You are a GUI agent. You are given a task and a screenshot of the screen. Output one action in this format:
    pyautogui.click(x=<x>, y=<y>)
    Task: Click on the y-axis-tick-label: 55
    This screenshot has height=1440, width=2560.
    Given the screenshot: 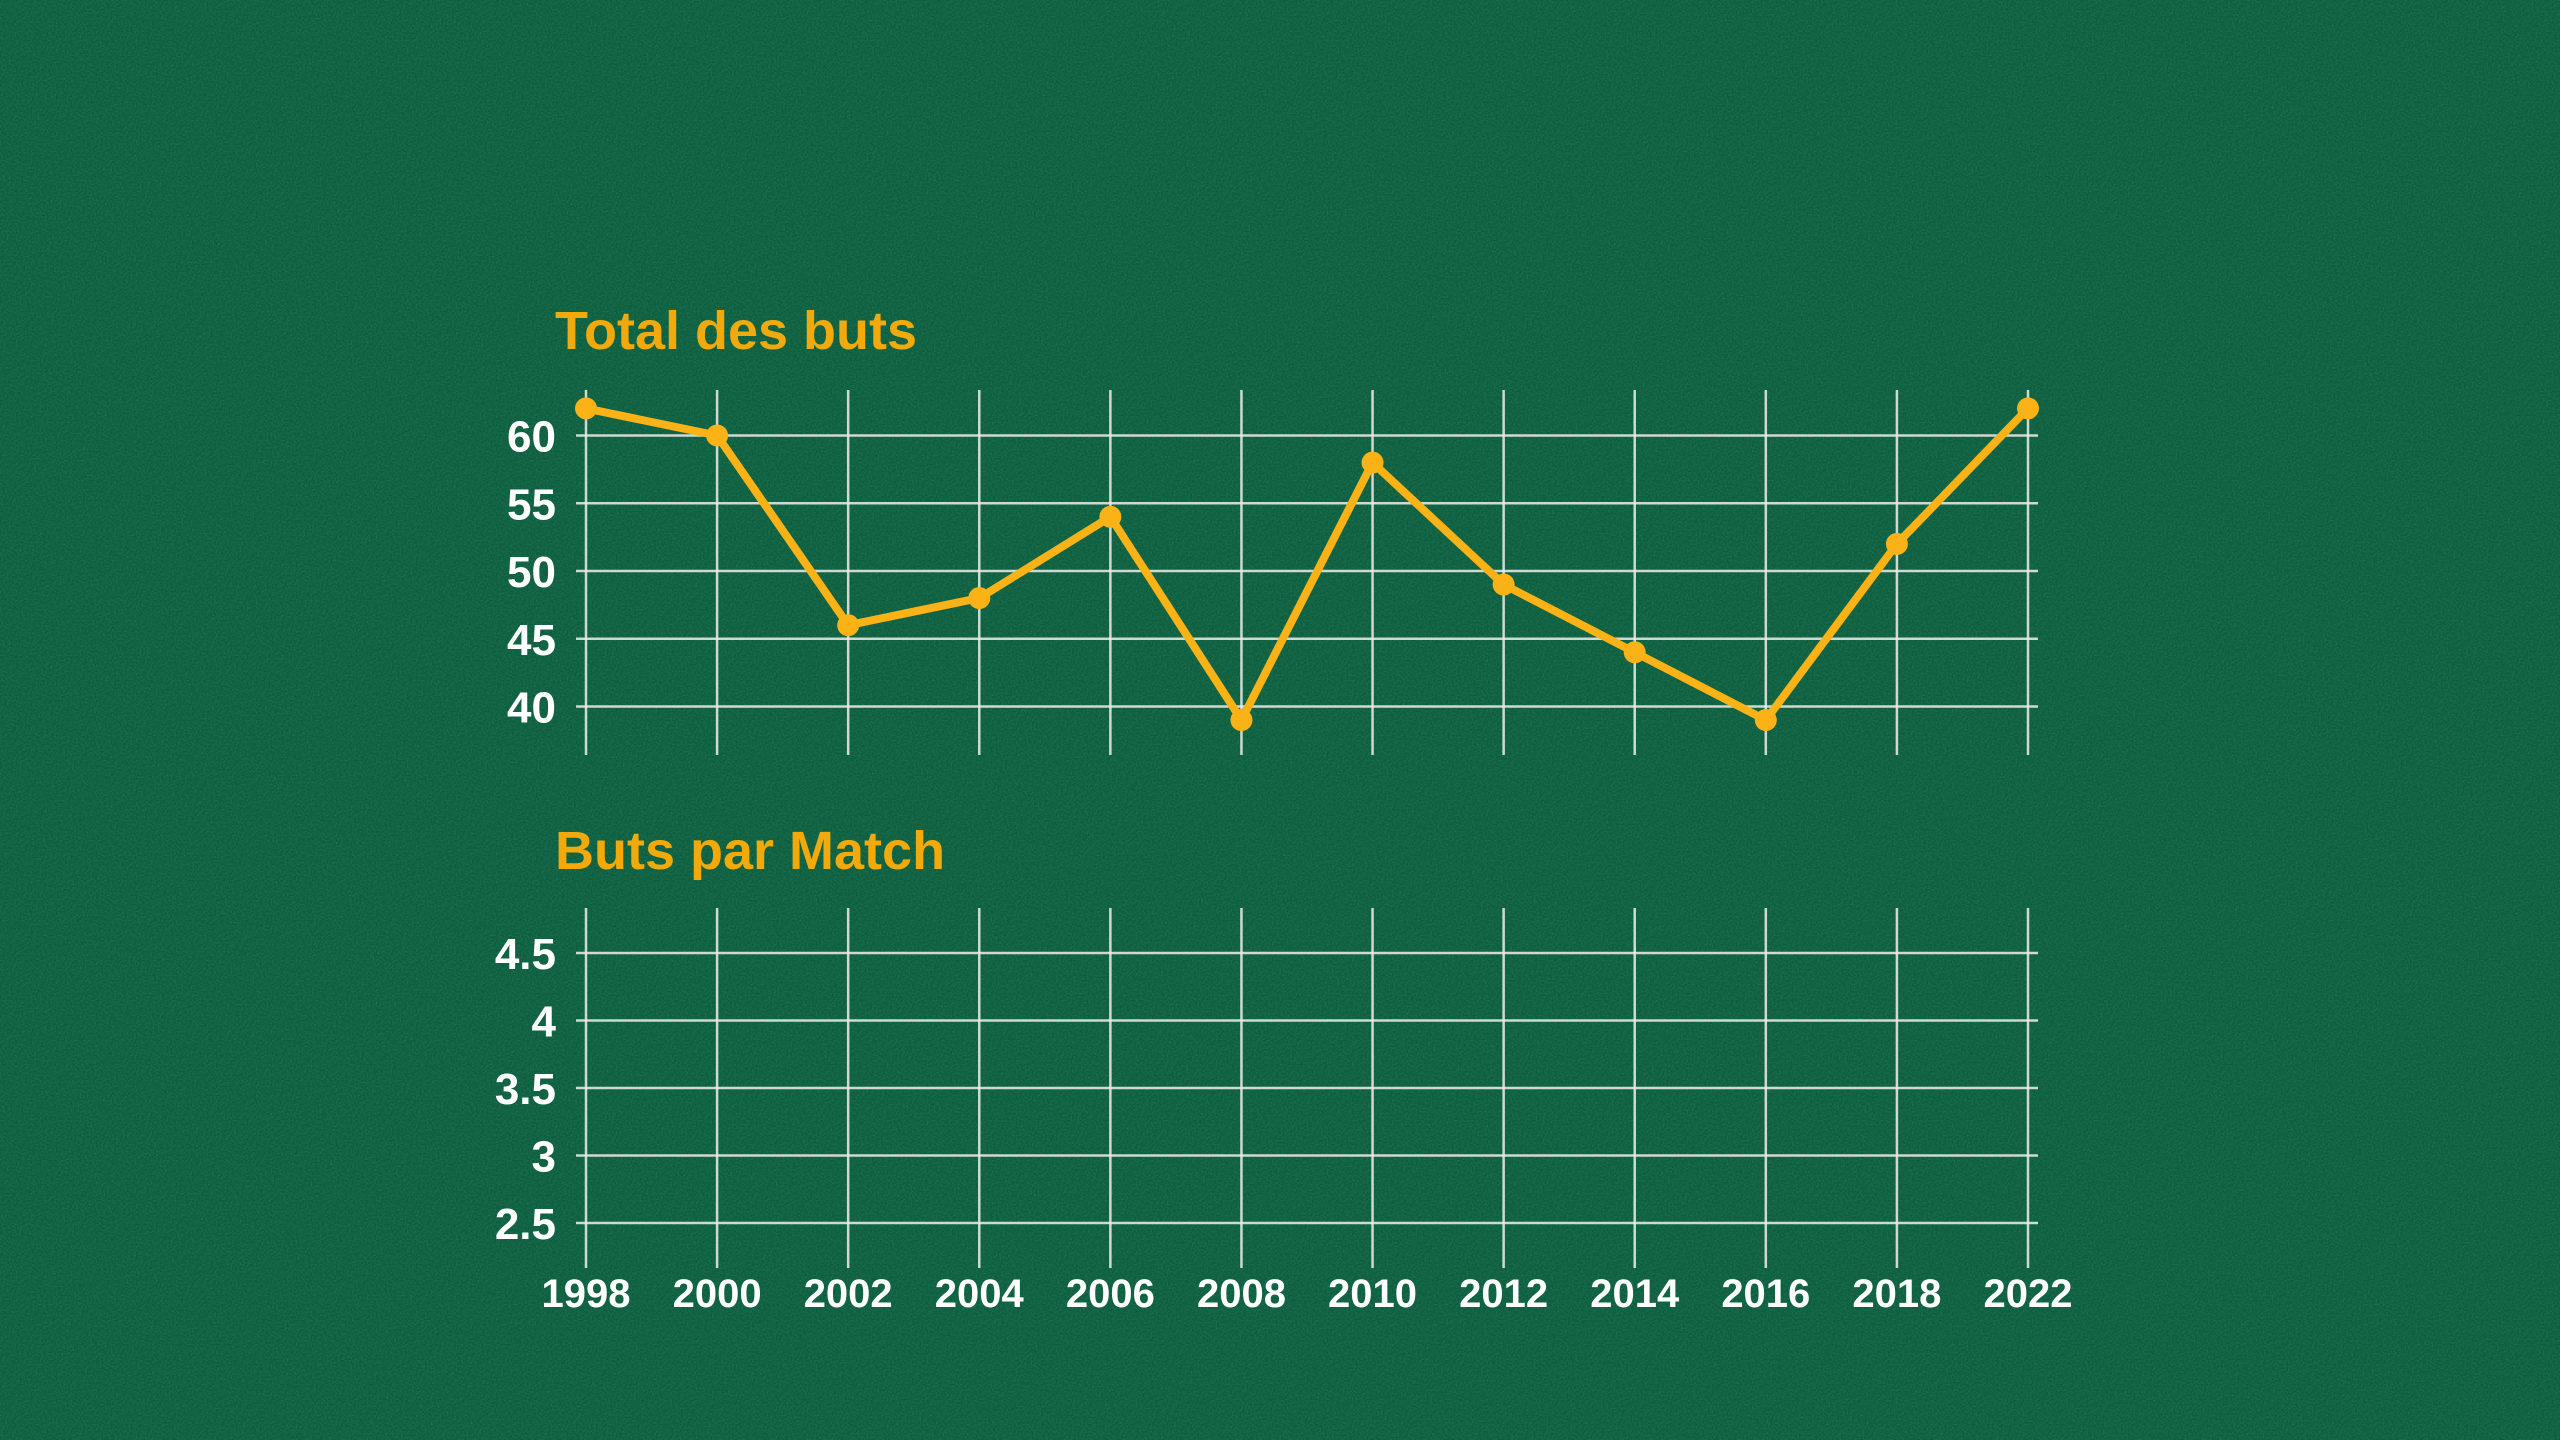 What is the action you would take?
    pyautogui.click(x=531, y=504)
    